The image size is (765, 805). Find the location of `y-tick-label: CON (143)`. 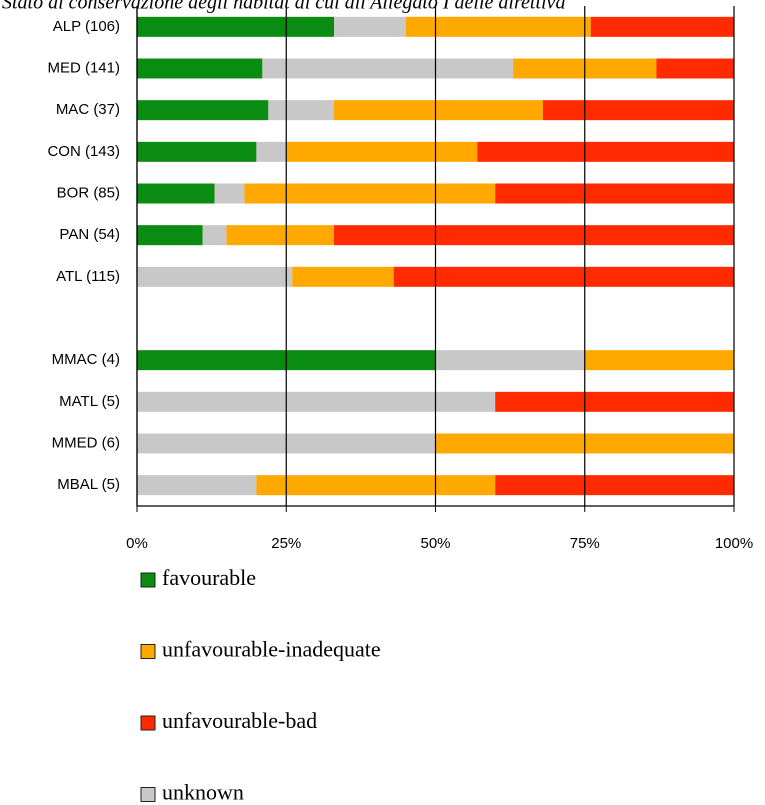

y-tick-label: CON (143) is located at coordinates (83, 151).